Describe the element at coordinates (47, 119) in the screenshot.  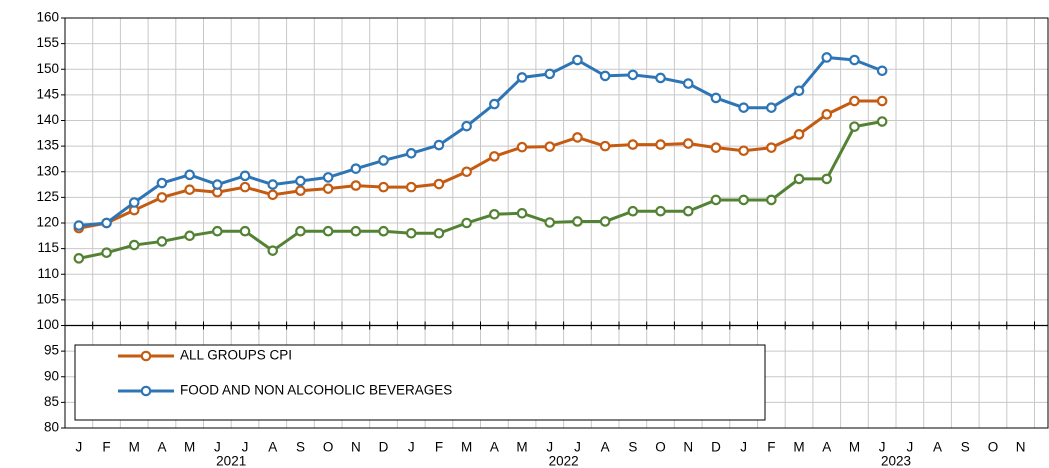
I see `y-tick-label: 140` at that location.